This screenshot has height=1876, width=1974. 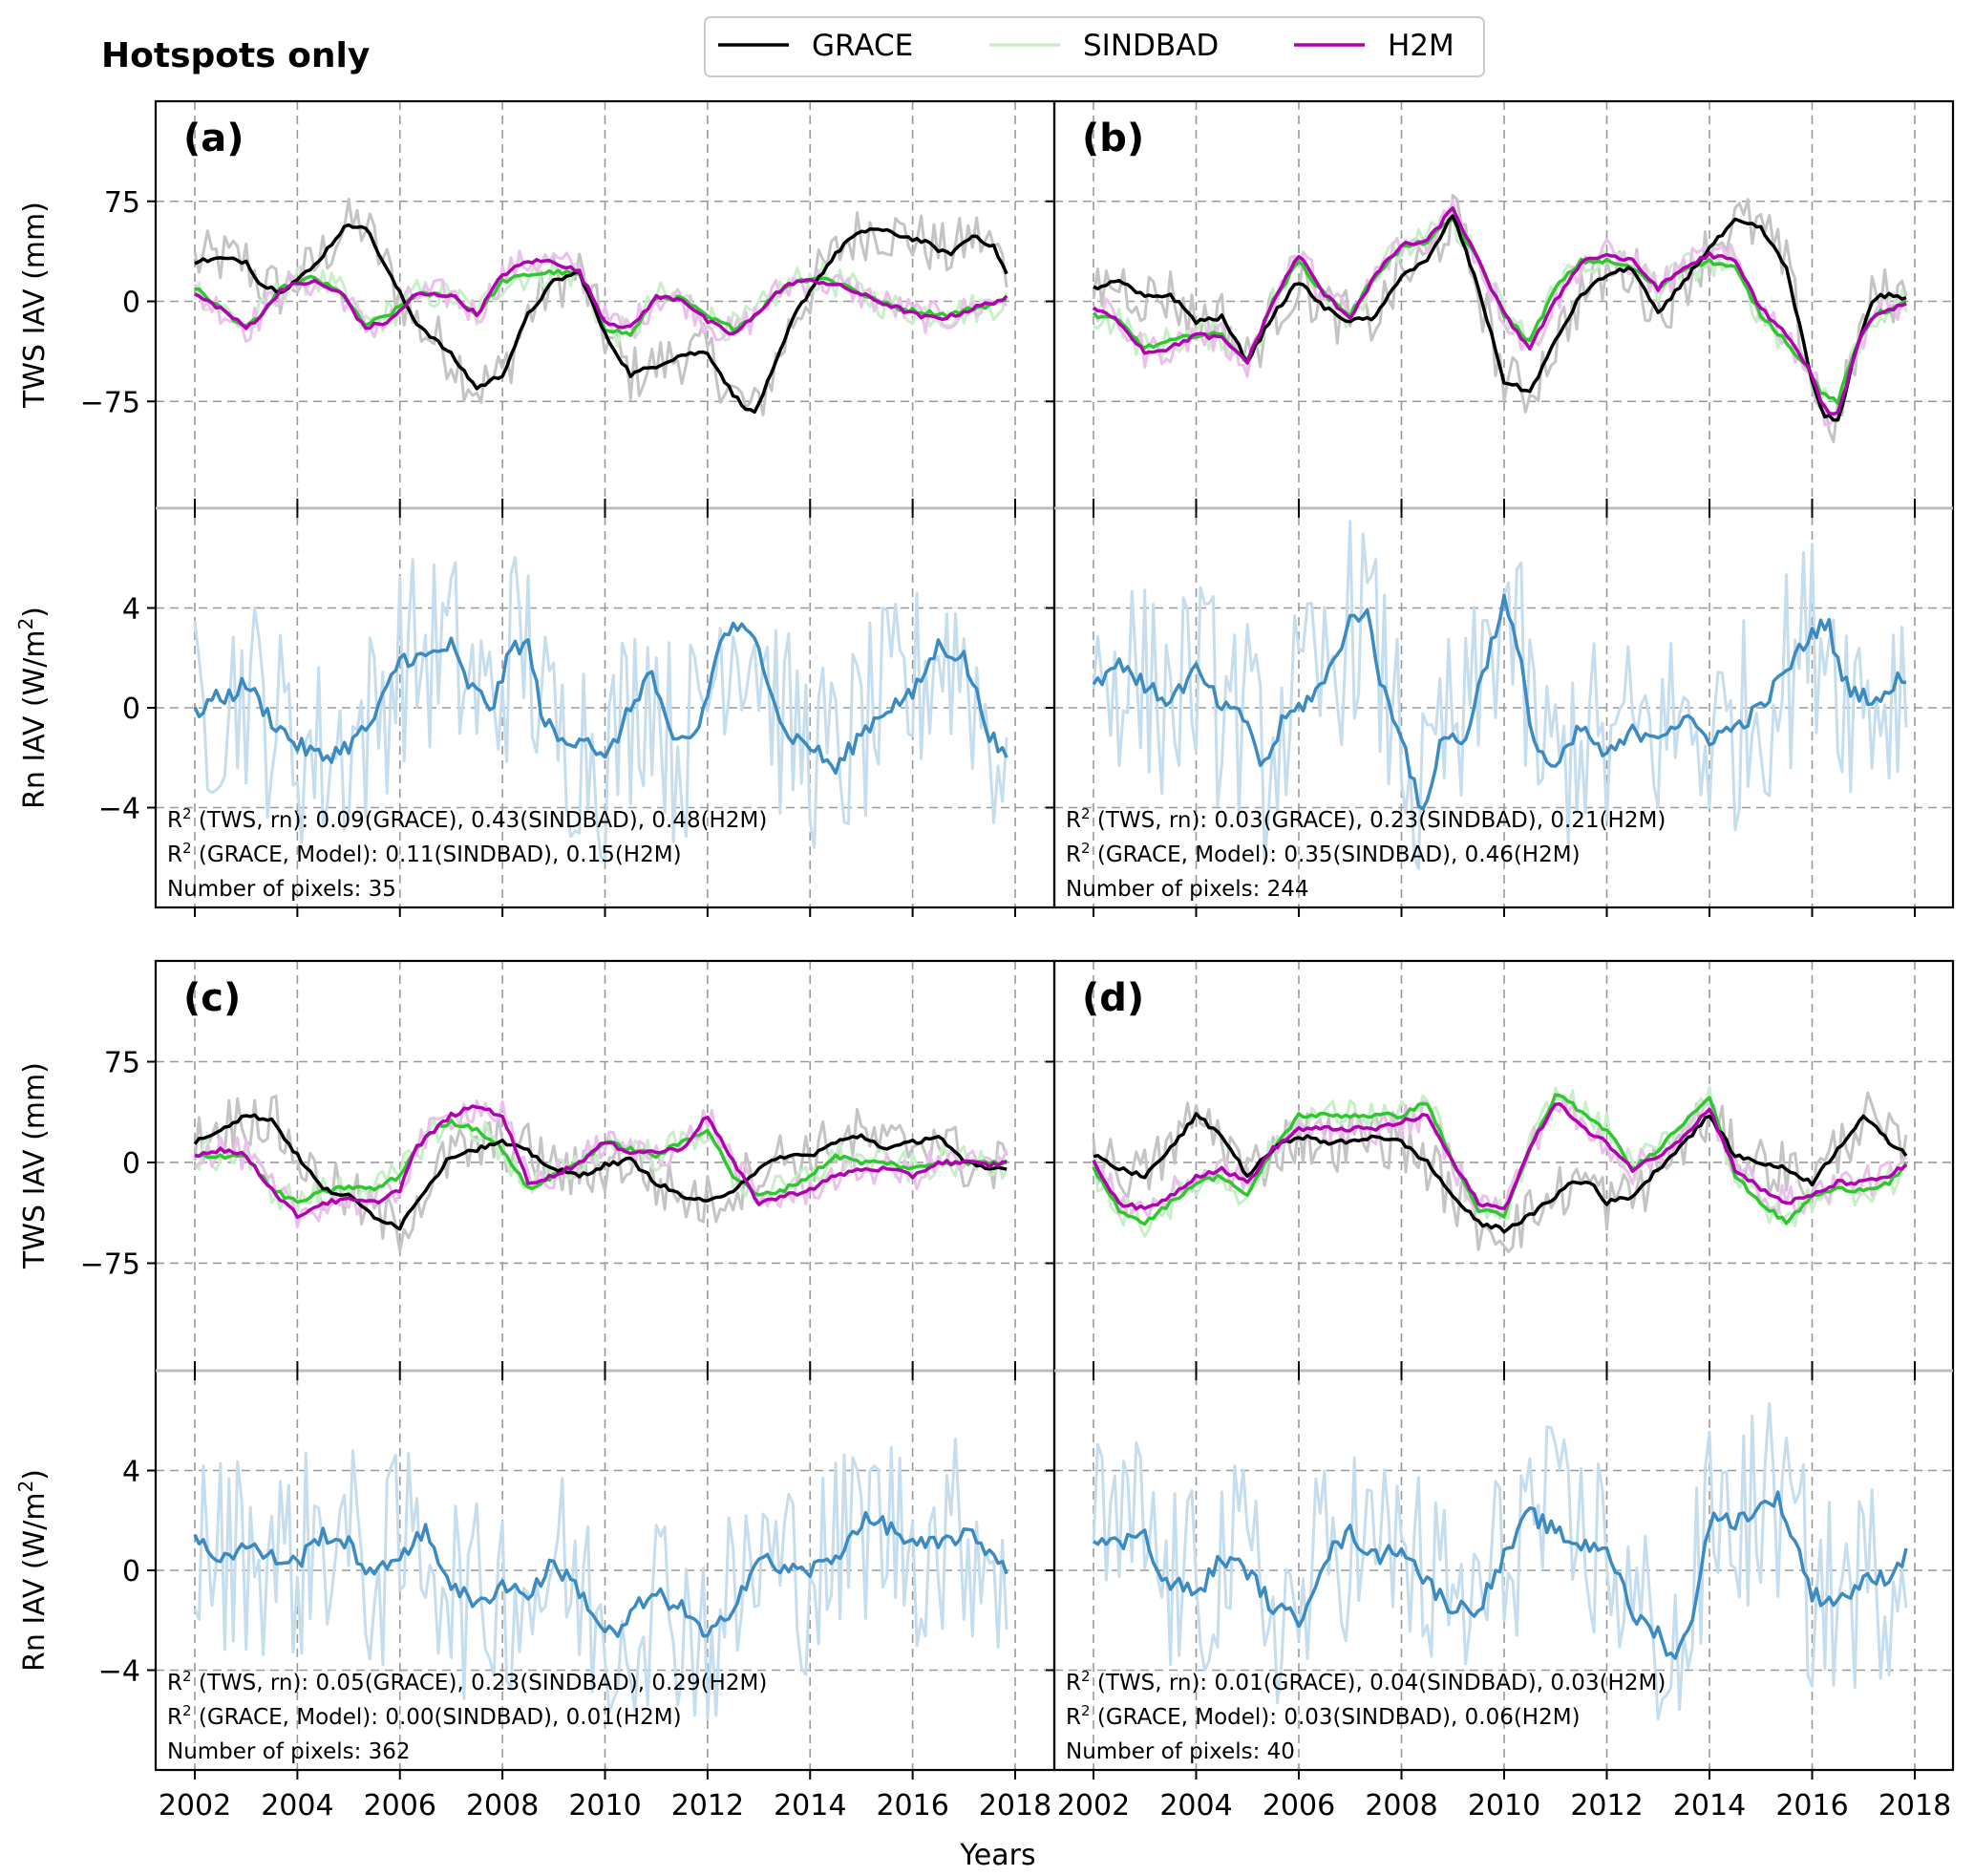 I want to click on legend-label-grace: GRACE, so click(x=862, y=46).